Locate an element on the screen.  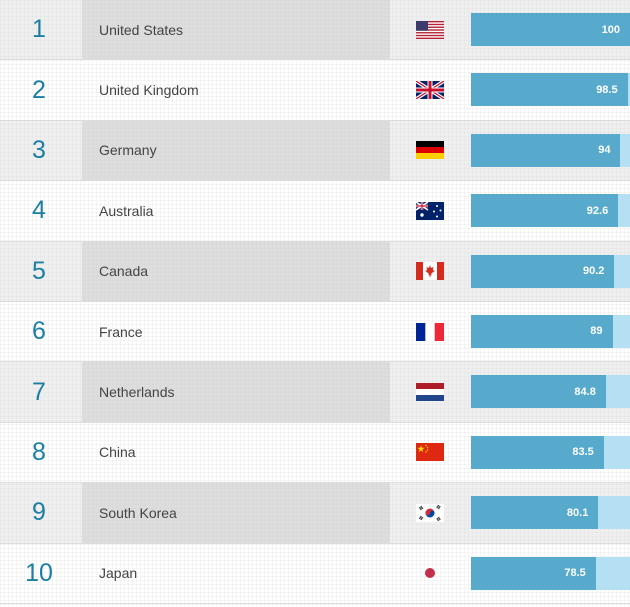
score-bar: 83.5 is located at coordinates (550, 452).